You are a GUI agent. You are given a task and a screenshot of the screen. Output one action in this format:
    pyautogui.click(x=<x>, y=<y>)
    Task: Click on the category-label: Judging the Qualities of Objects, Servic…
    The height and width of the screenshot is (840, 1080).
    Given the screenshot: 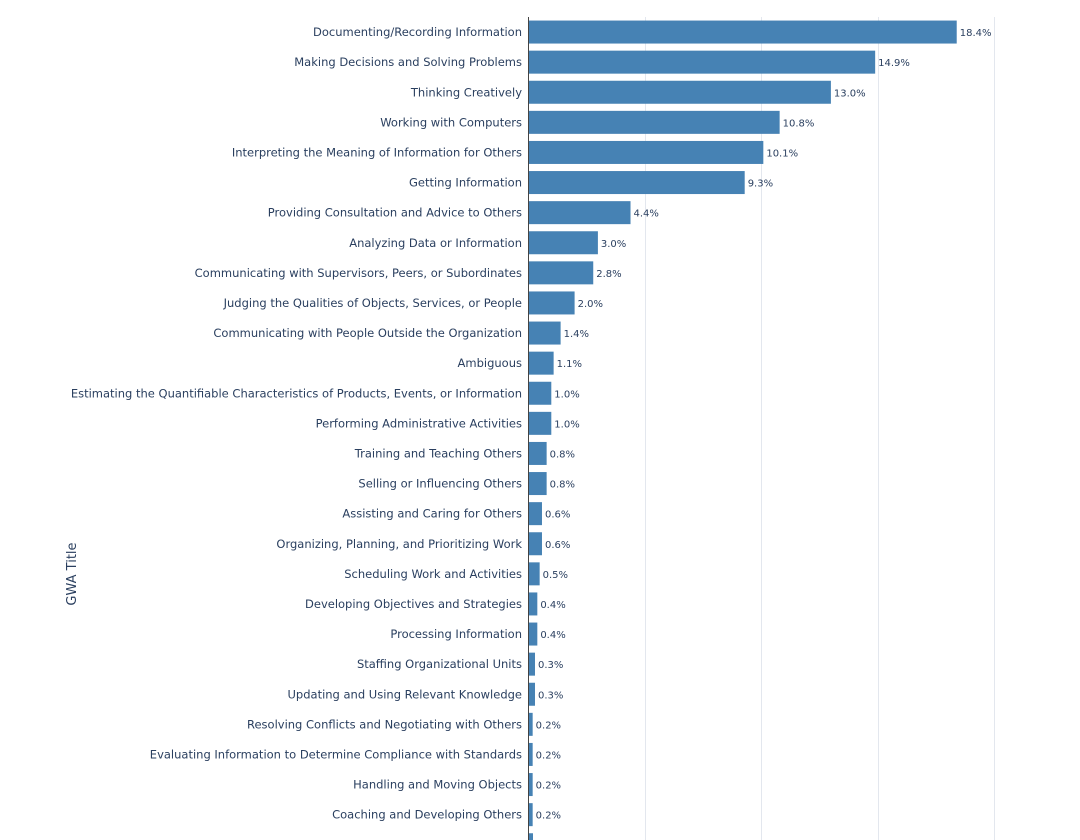 What is the action you would take?
    pyautogui.click(x=372, y=303)
    